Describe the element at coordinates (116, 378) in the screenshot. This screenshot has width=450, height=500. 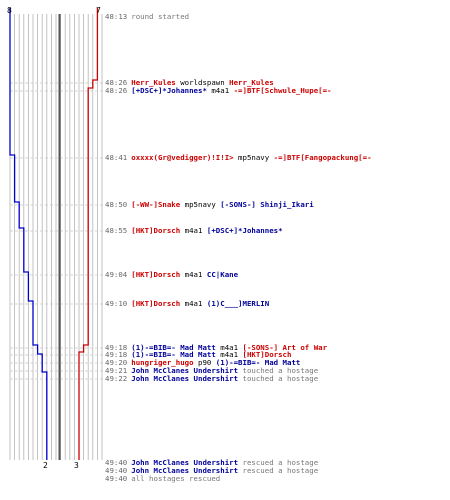
I see `event-time: 49:22` at that location.